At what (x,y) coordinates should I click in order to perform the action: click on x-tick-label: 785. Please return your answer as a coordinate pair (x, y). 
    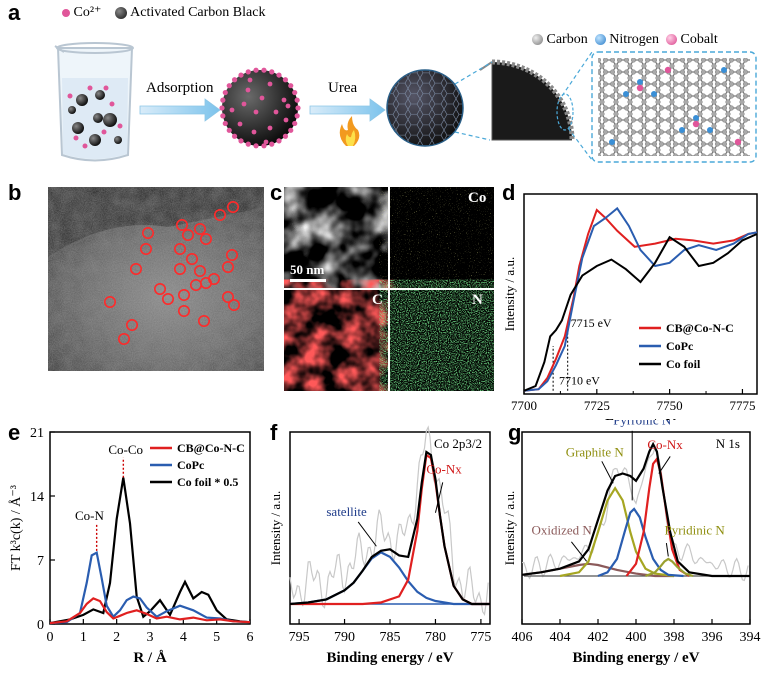
    Looking at the image, I should click on (390, 637).